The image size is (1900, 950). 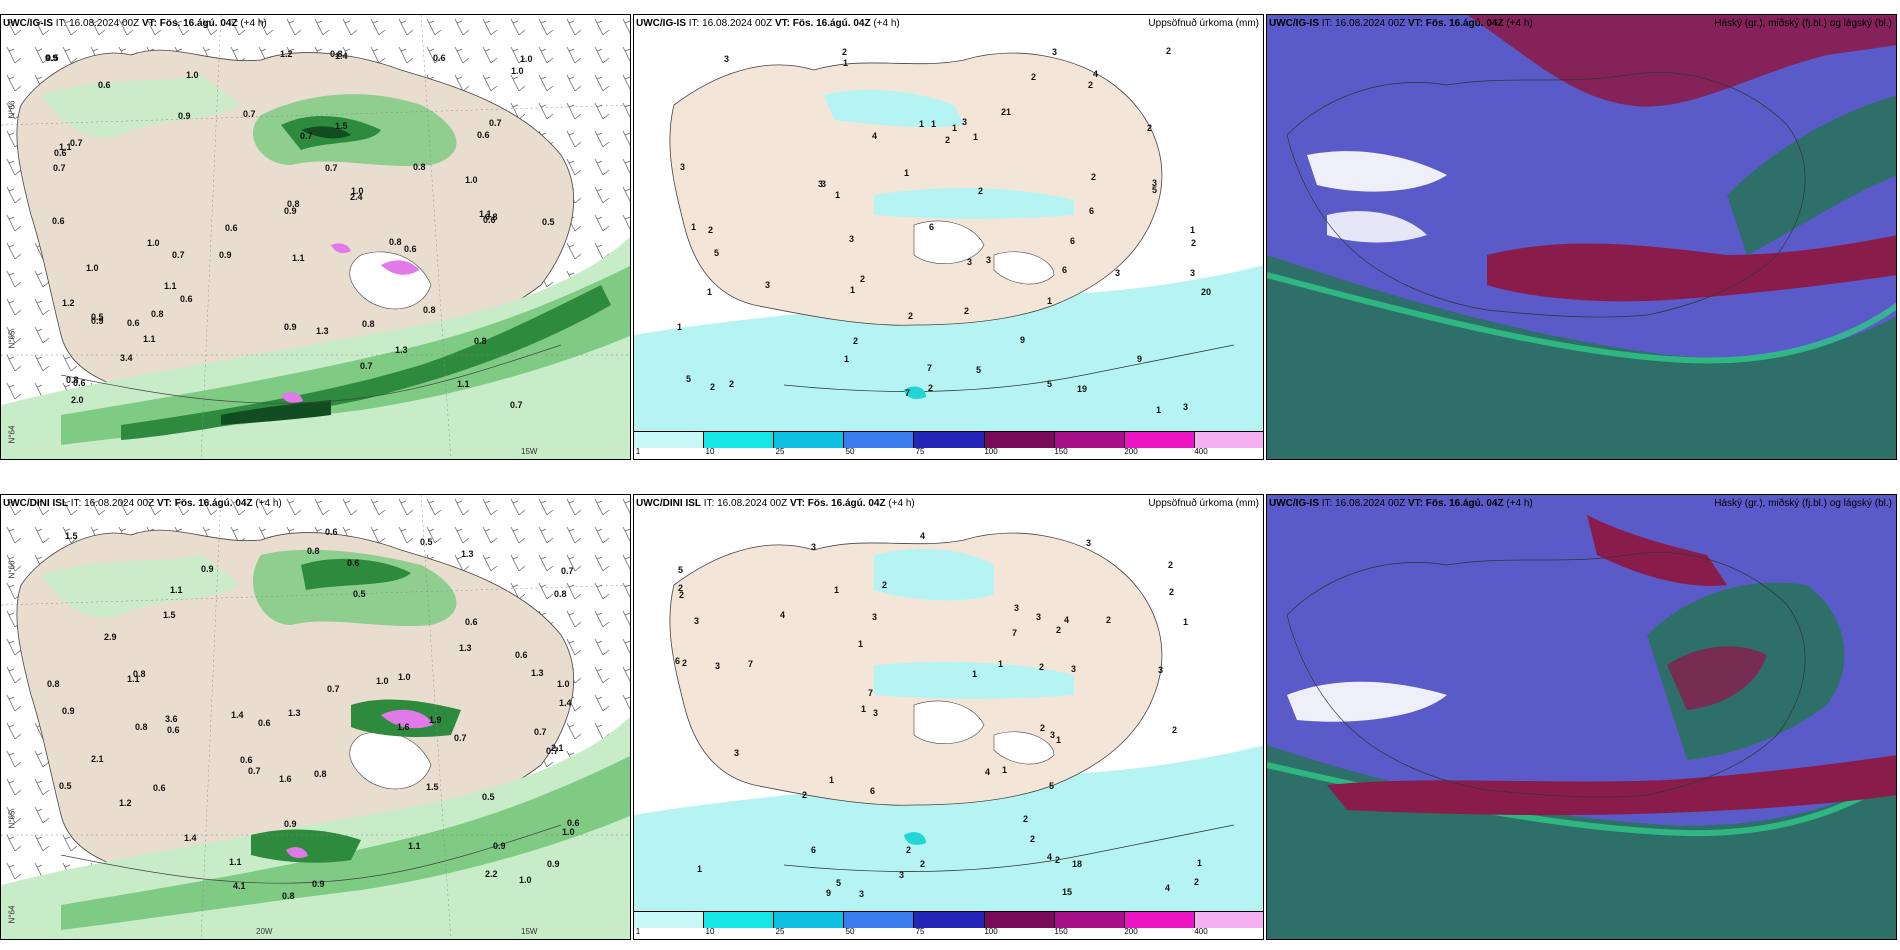 What do you see at coordinates (829, 893) in the screenshot?
I see `map-value-label: 9` at bounding box center [829, 893].